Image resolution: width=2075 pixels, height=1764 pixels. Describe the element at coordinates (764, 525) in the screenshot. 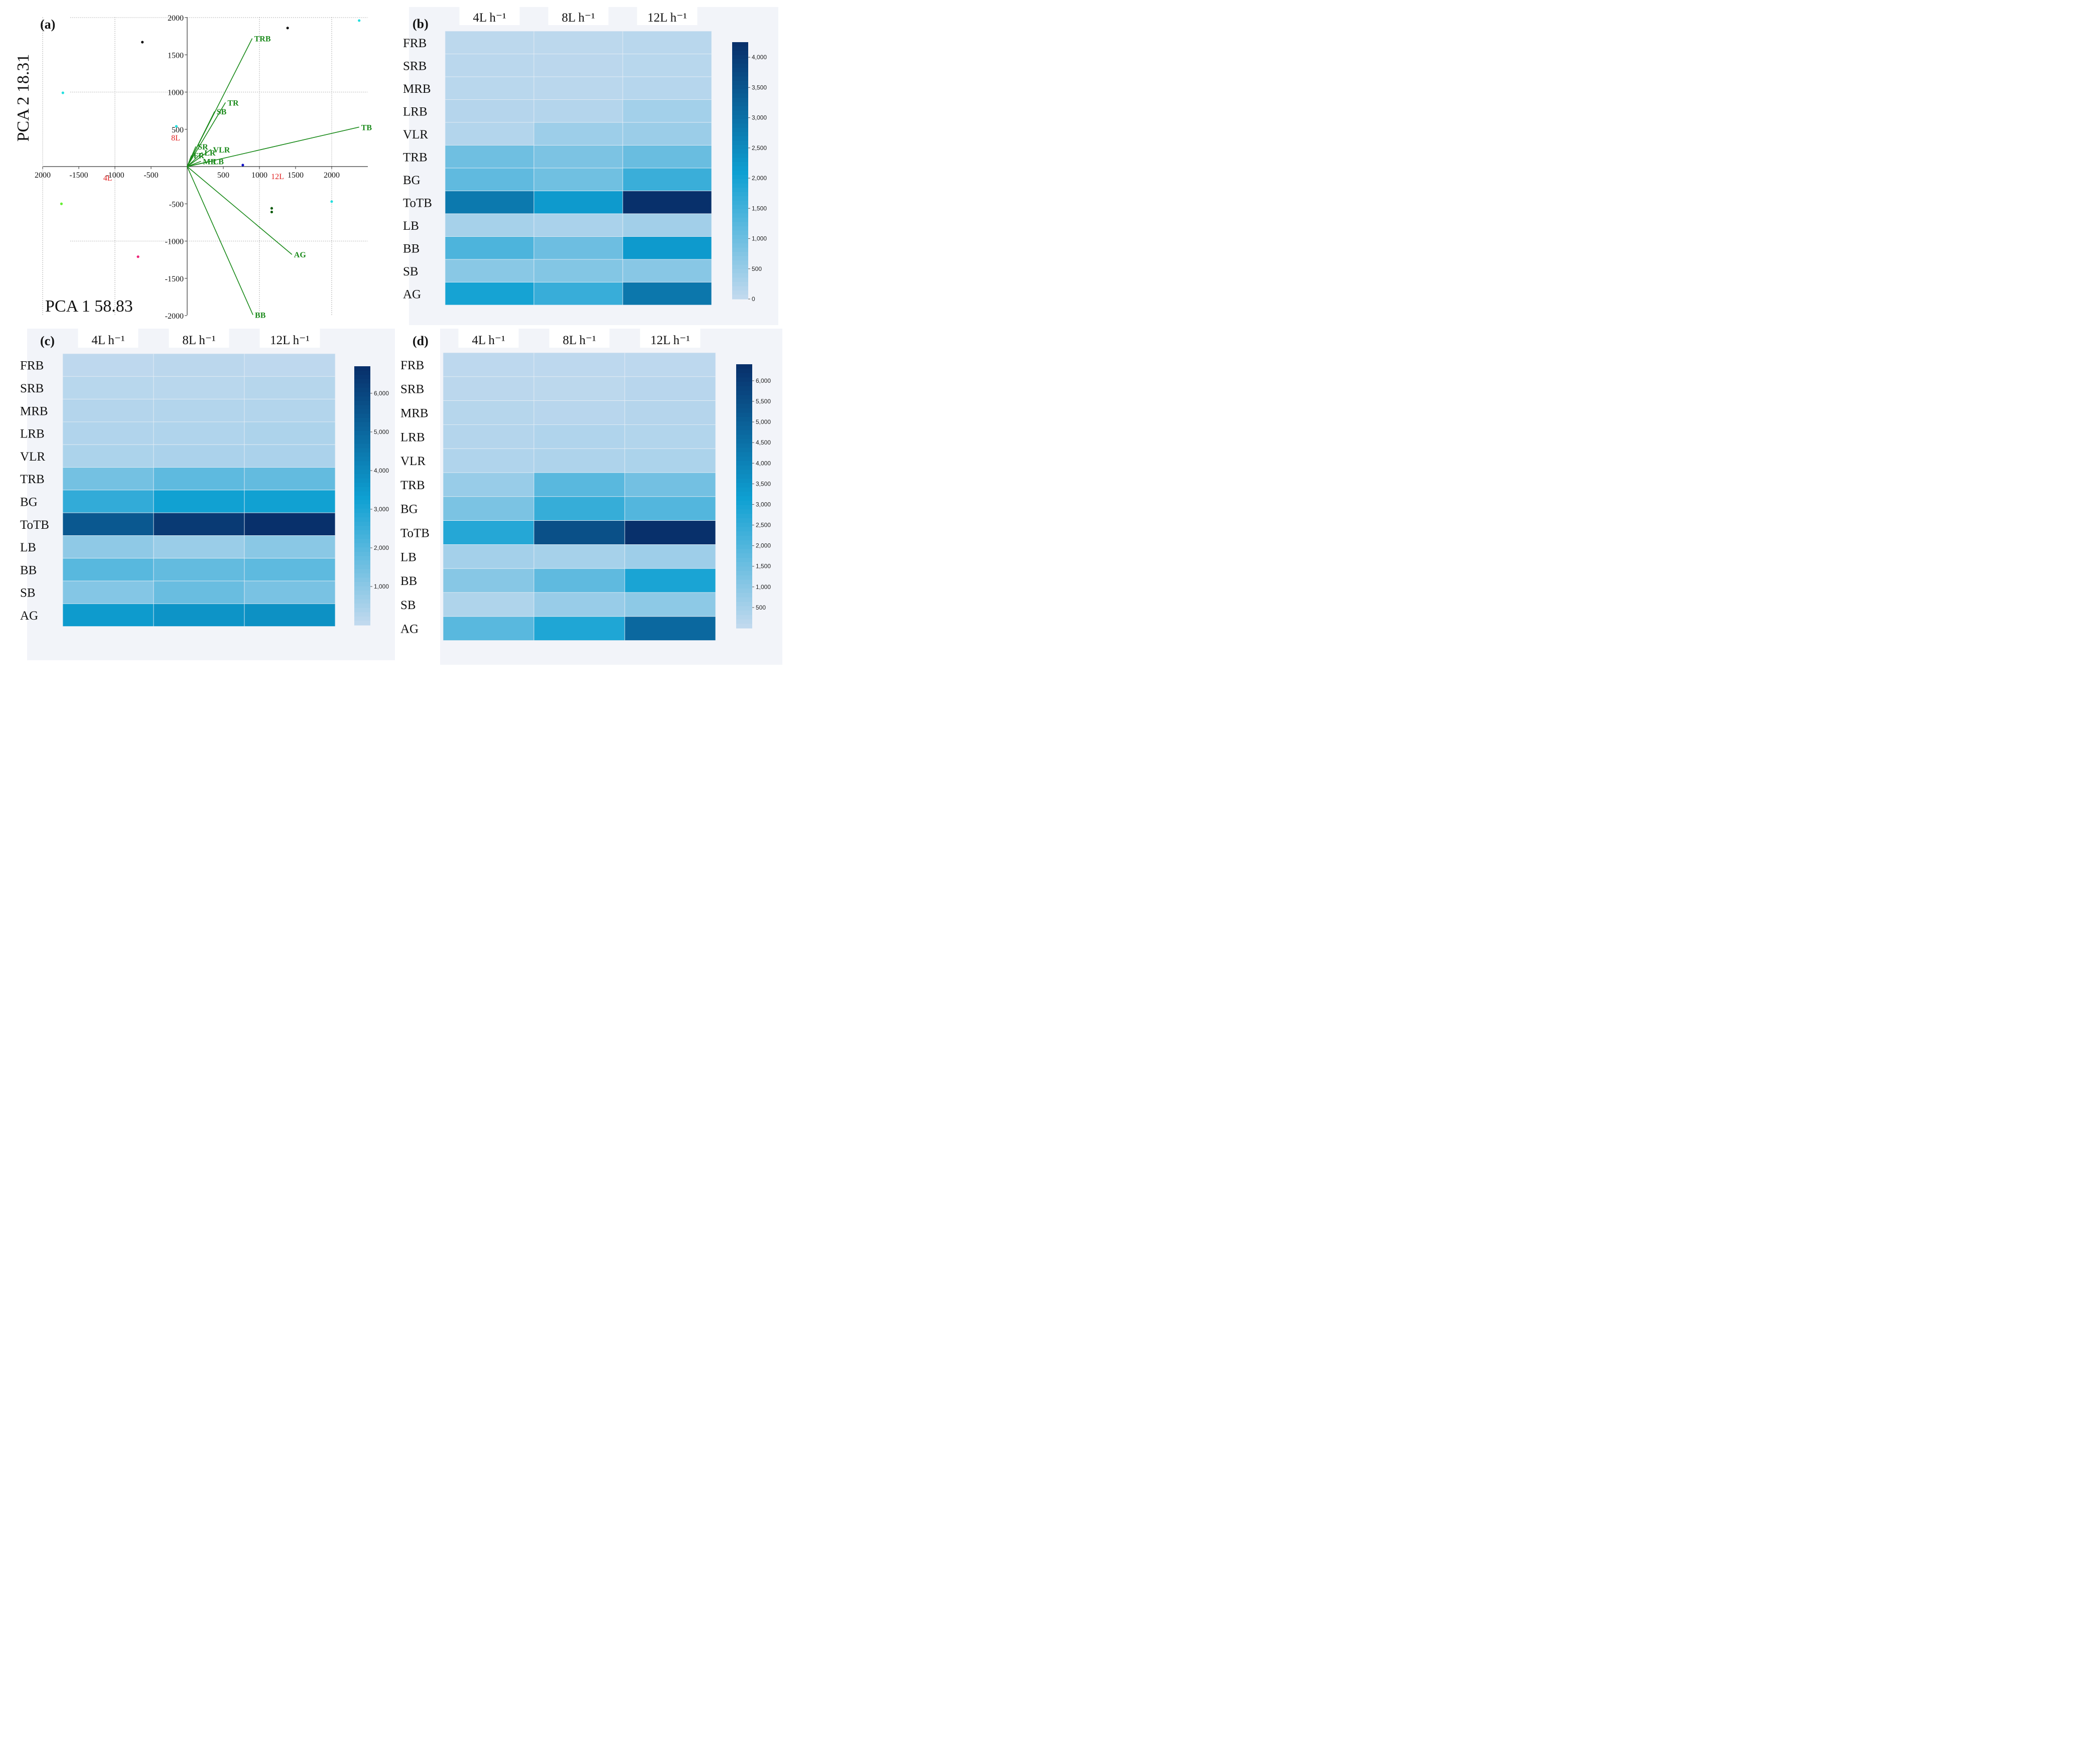

I see `colorbar-tick-label: 2,500` at that location.